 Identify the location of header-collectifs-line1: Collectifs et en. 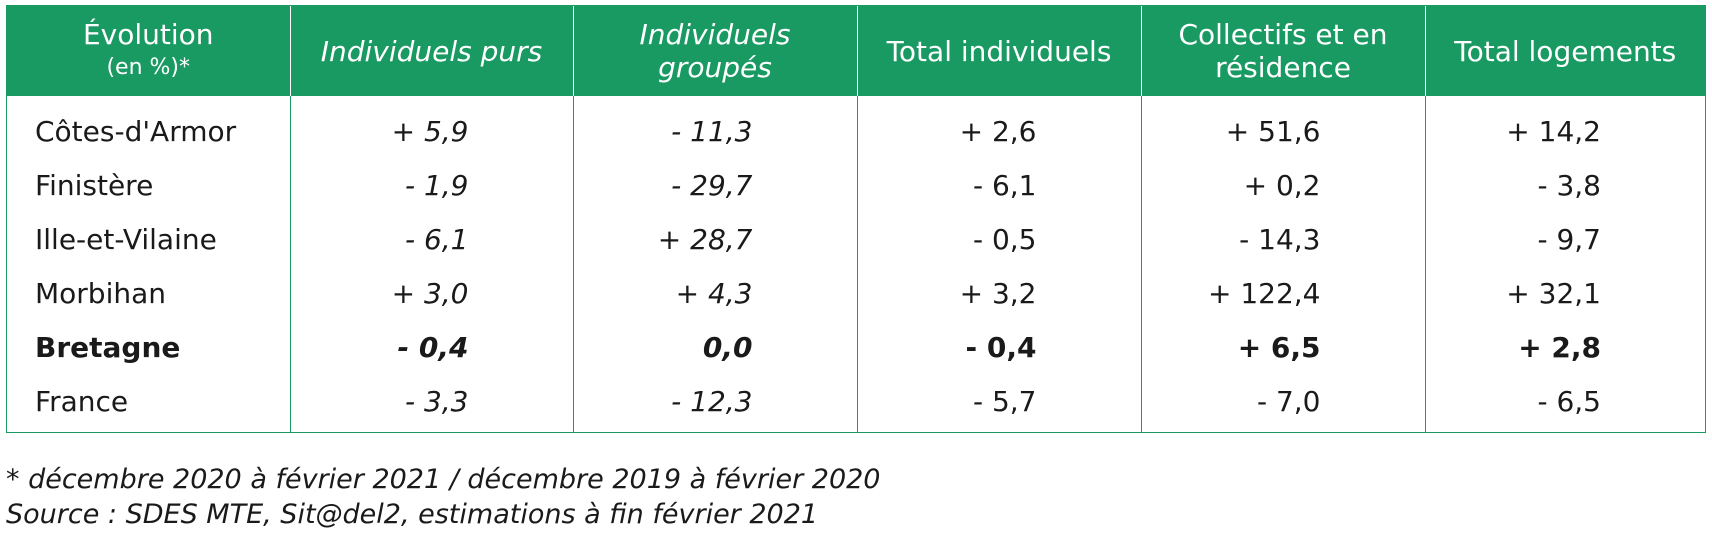
(1283, 34).